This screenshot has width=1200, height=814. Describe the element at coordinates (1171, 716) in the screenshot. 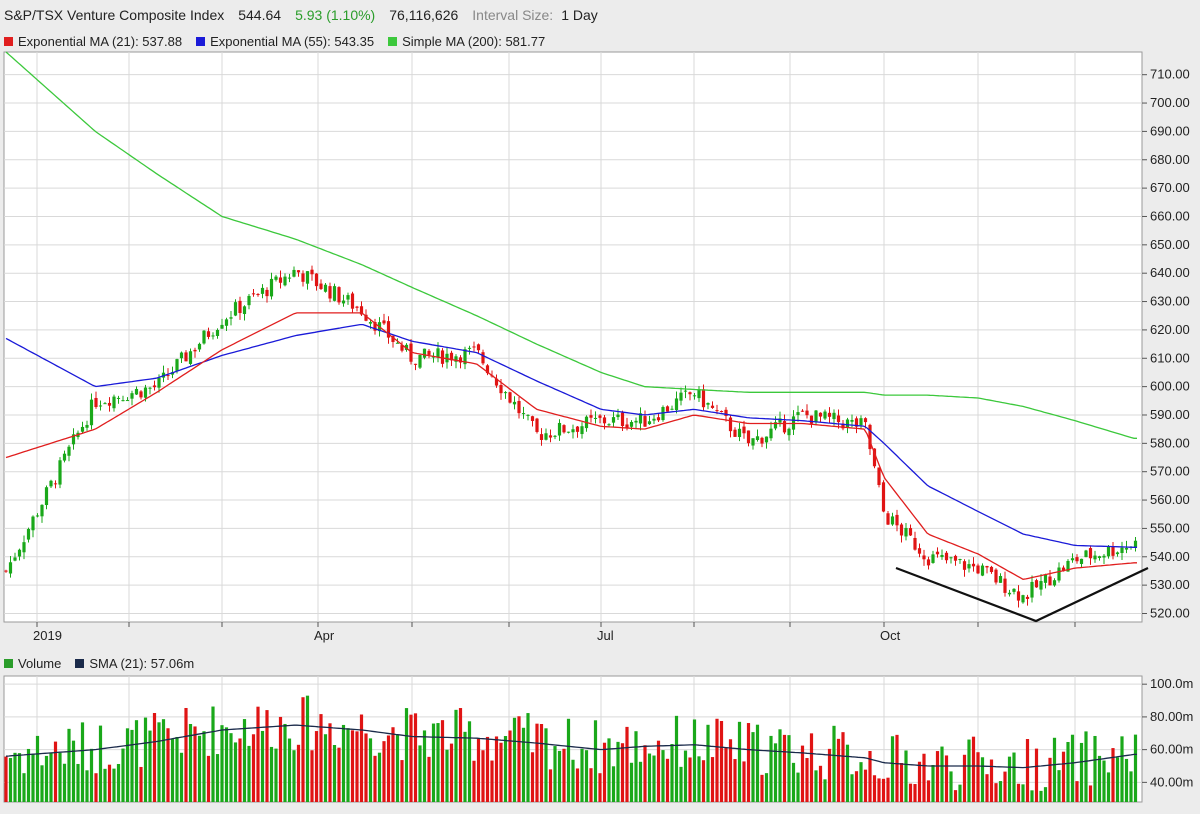

I see `volume-tick-label: 80.00m` at that location.